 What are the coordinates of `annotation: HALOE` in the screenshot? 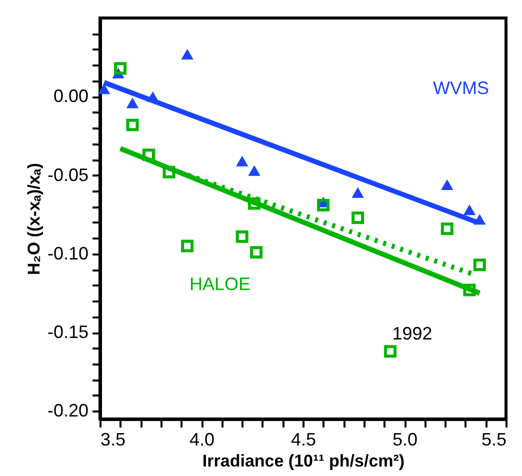 It's located at (220, 284).